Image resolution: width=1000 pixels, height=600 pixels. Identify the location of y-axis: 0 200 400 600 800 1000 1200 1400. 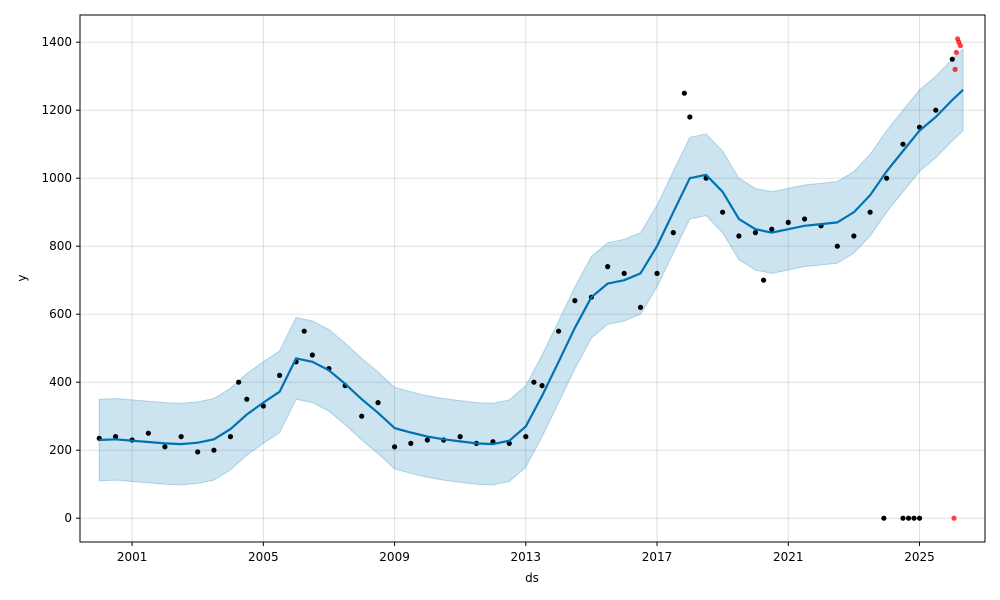
(60, 280).